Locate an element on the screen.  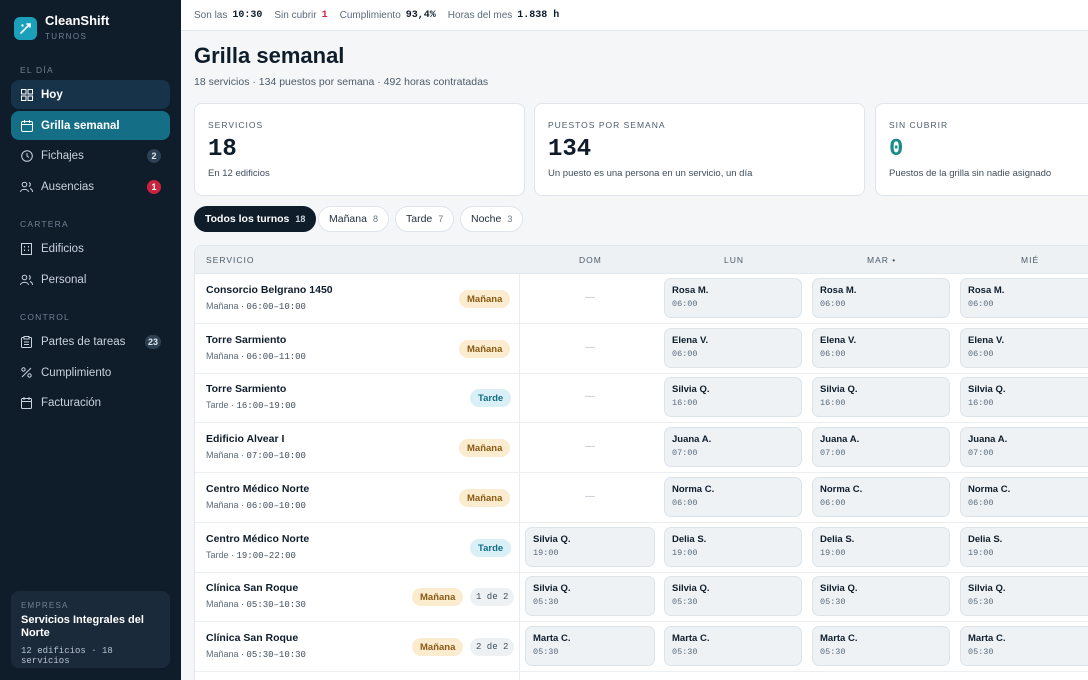
sidebar-item-facturacion: Facturación is located at coordinates (90, 402).